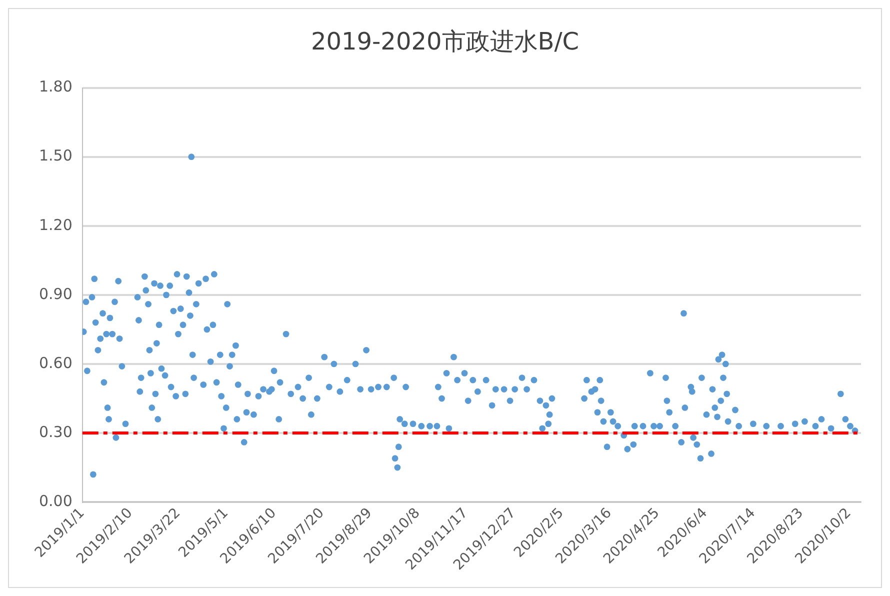  What do you see at coordinates (55, 87) in the screenshot?
I see `y-tick-label: 1.80` at bounding box center [55, 87].